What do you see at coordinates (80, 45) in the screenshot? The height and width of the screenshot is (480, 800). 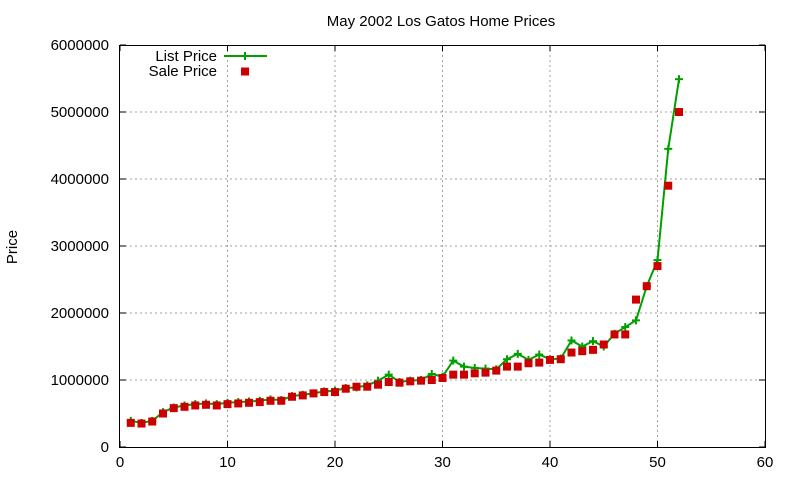 I see `y-tick-label: 6000000` at bounding box center [80, 45].